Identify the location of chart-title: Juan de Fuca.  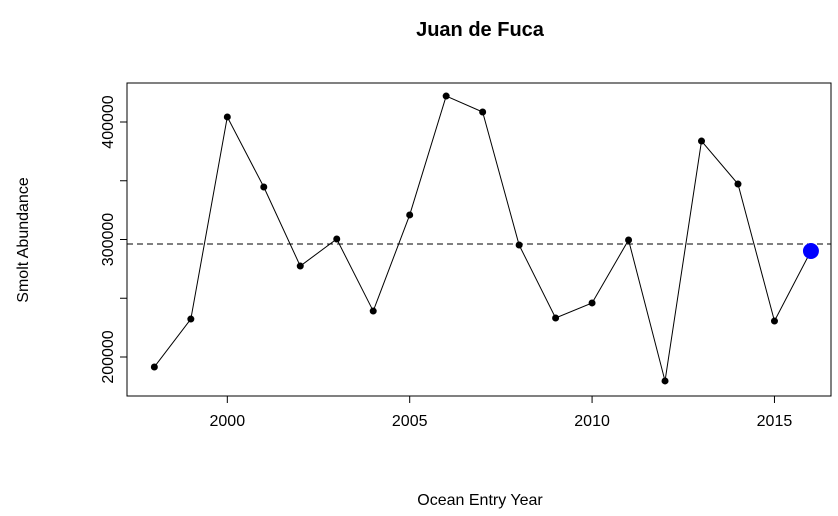
(480, 30).